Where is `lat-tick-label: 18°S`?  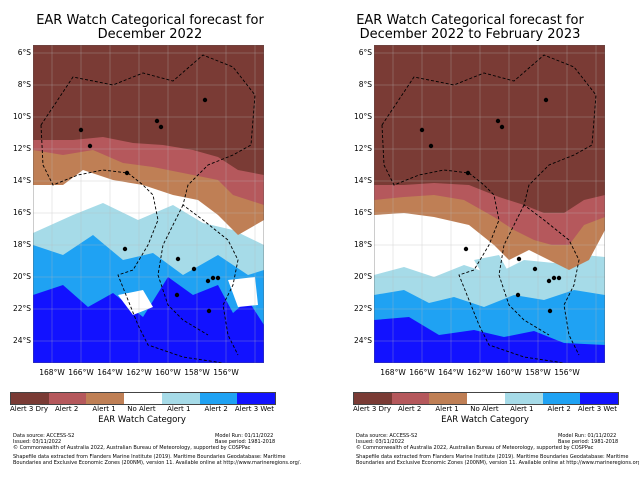
lat-tick-label: 18°S is located at coordinates (21, 244).